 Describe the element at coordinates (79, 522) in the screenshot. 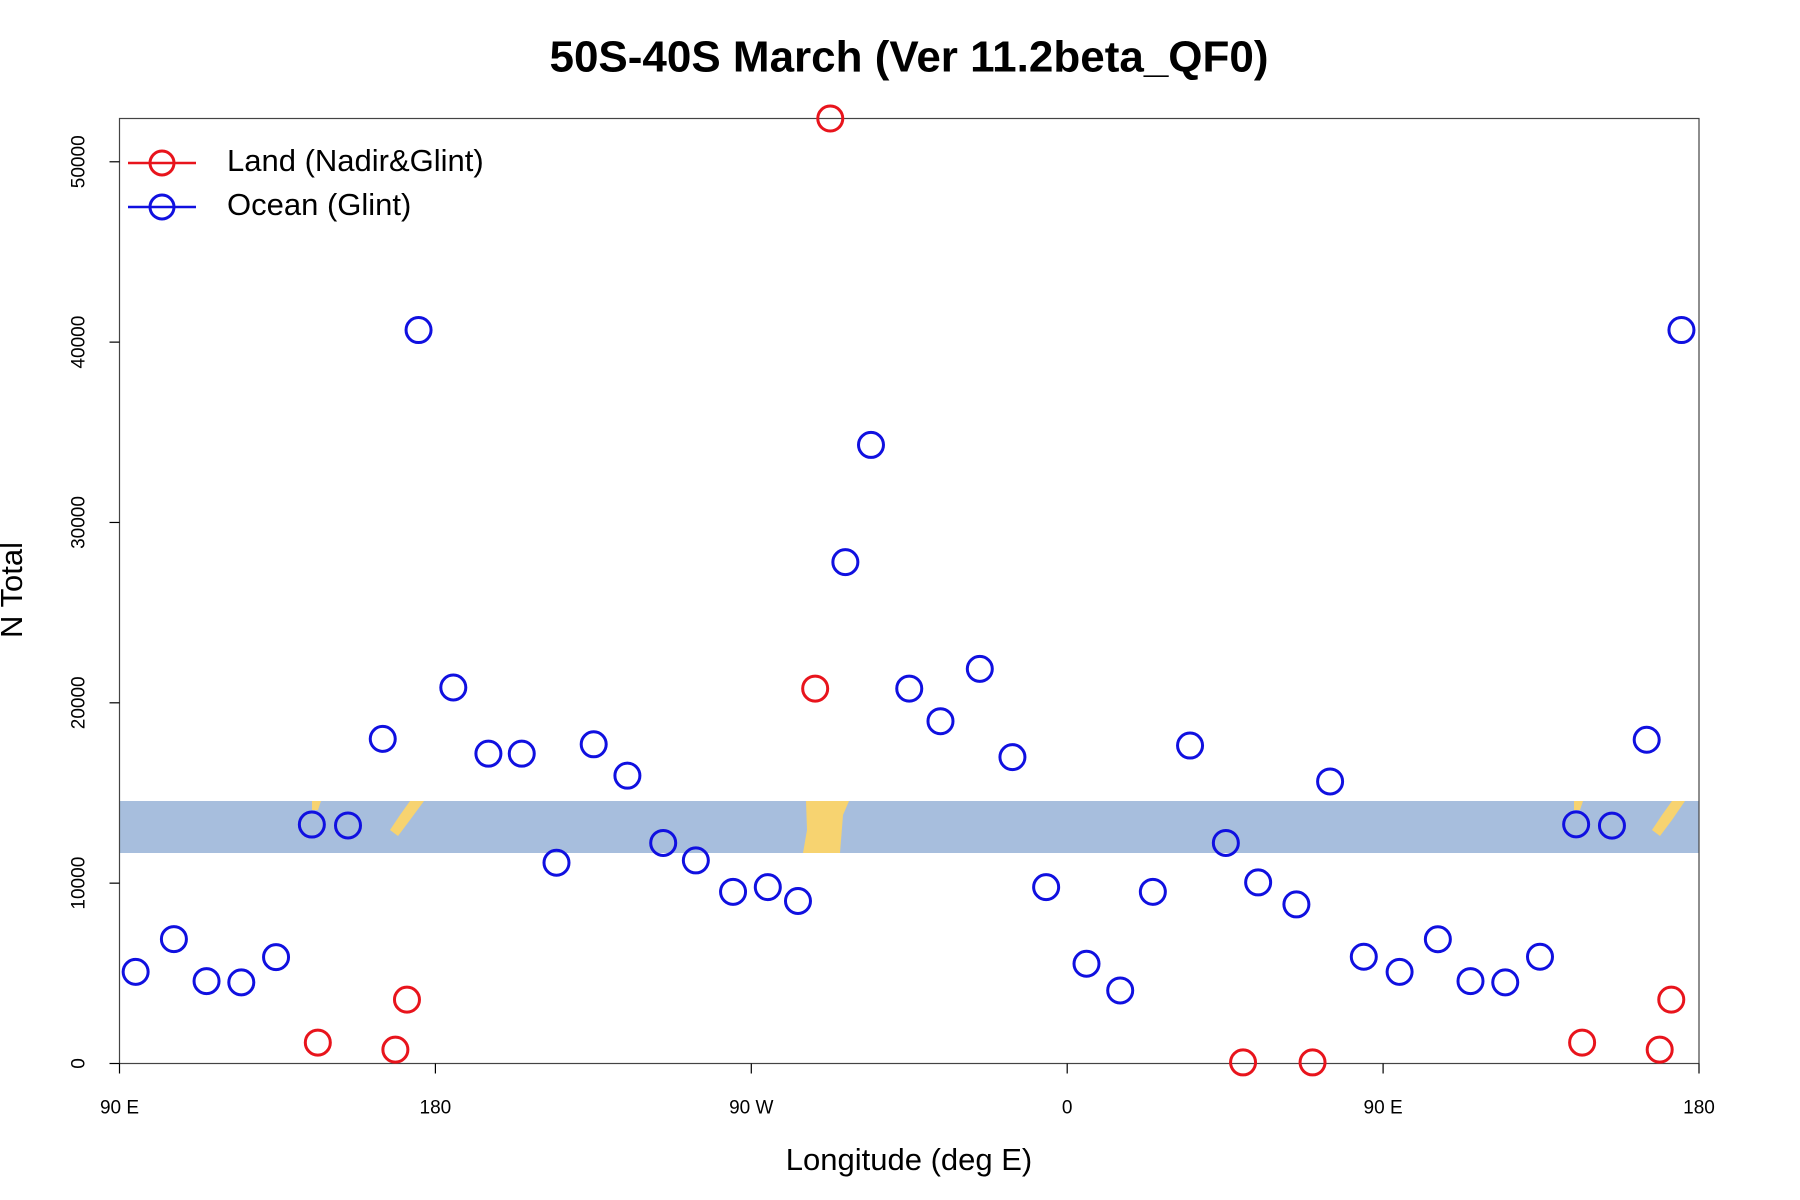

I see `y-tick-label: 30000` at that location.